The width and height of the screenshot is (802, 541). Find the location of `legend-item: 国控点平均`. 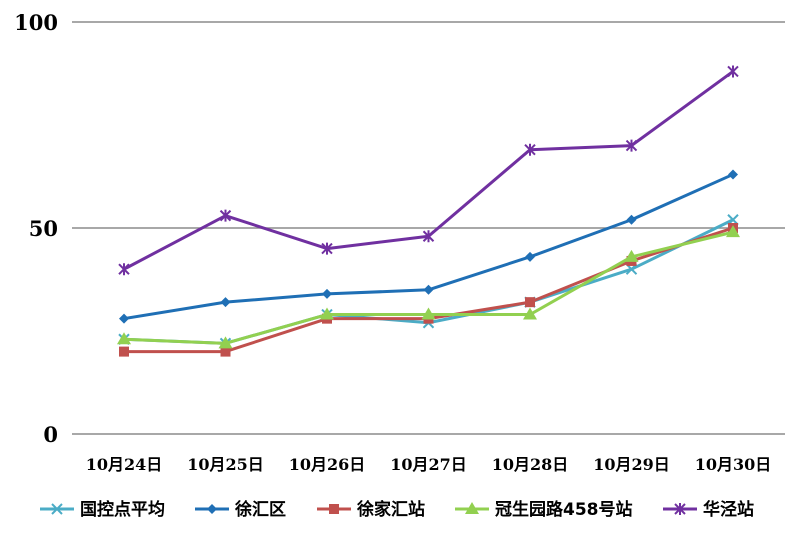

legend-item: 国控点平均 is located at coordinates (102, 509).